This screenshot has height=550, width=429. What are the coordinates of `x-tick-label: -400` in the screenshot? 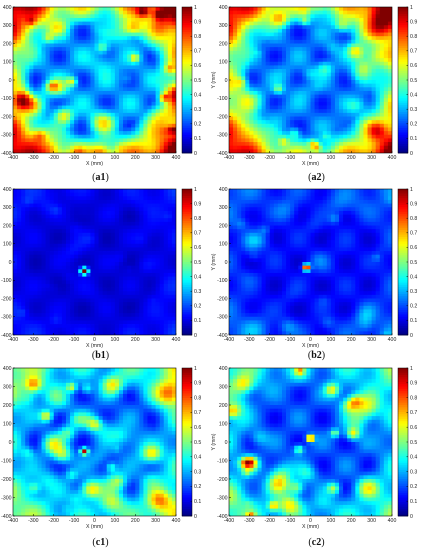 It's located at (13, 521).